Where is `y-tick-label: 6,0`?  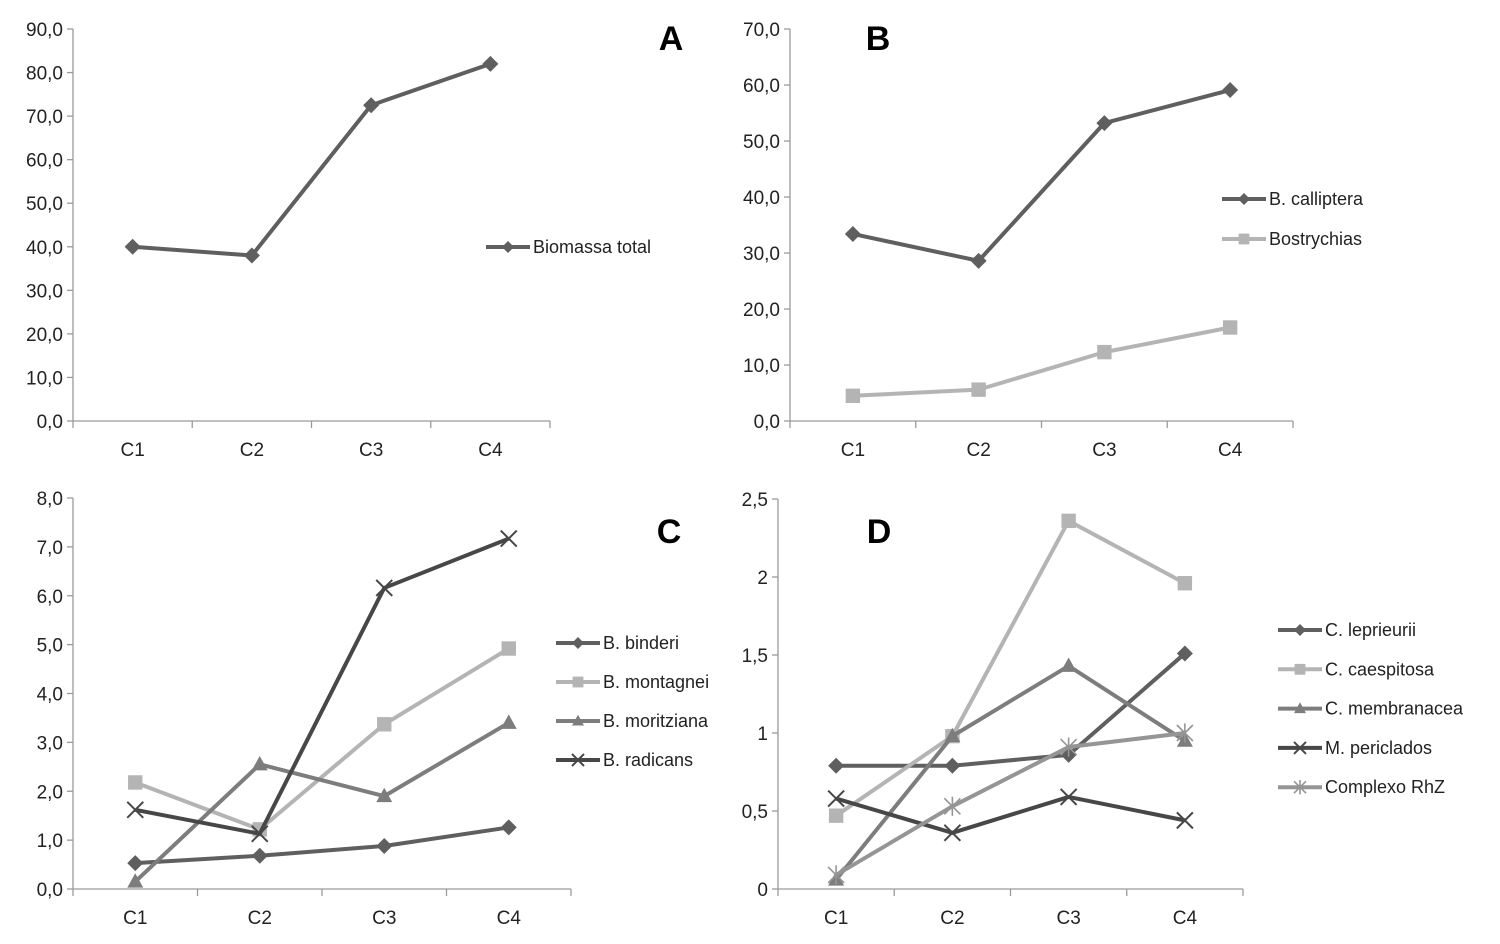 y-tick-label: 6,0 is located at coordinates (50, 597).